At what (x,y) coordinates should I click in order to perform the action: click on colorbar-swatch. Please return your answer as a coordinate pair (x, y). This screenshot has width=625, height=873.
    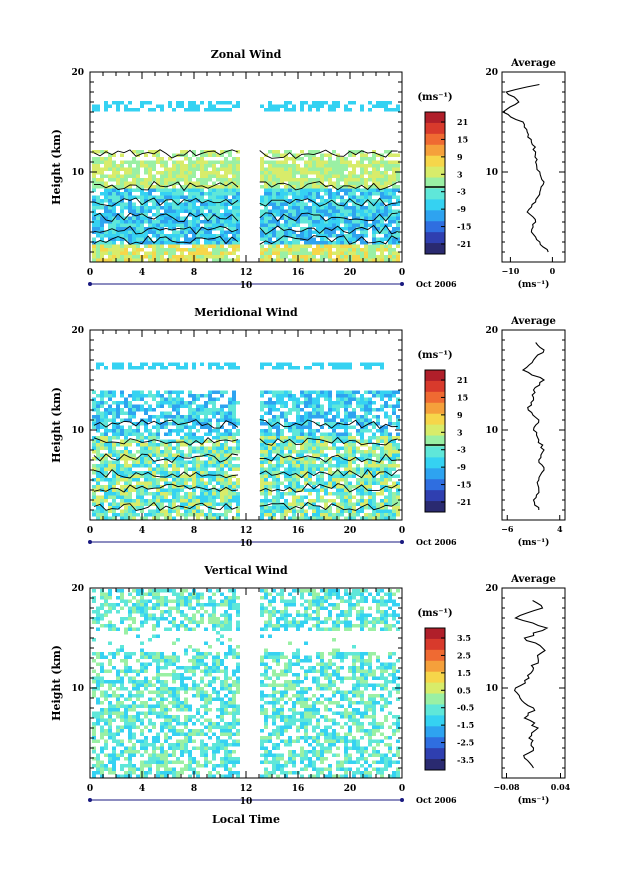
    Looking at the image, I should click on (435, 128).